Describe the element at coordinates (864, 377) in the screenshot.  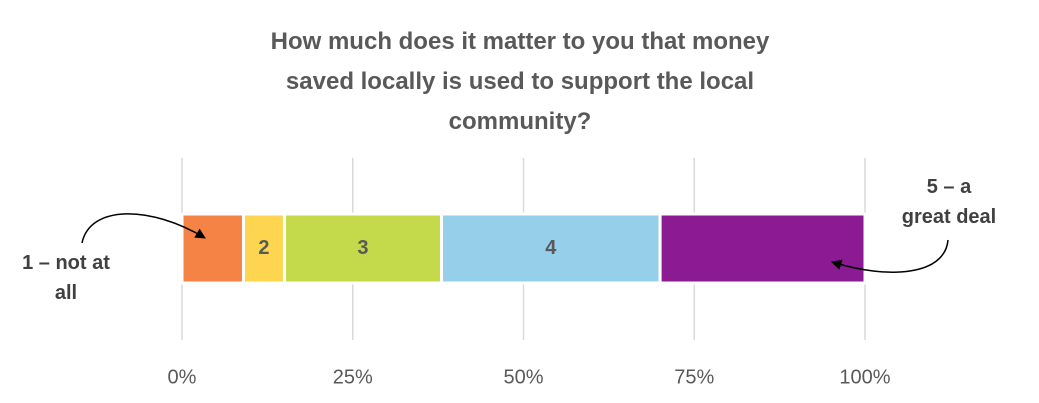
I see `x-tick-label: 100%` at that location.